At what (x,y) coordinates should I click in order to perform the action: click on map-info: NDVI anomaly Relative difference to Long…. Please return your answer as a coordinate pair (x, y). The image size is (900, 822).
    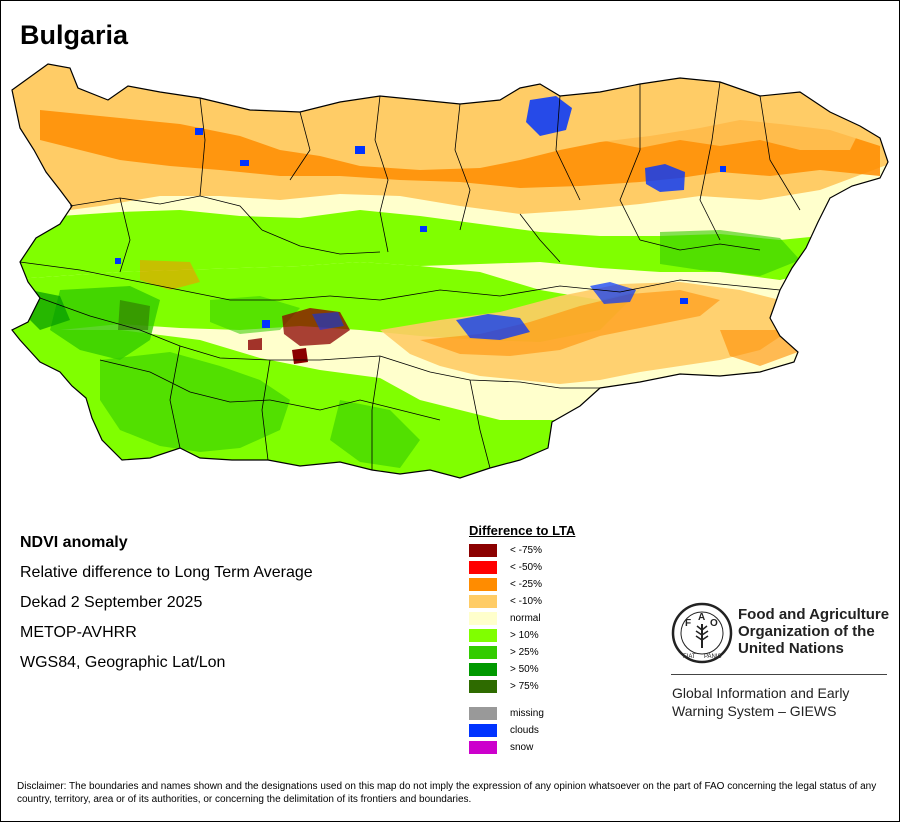
    Looking at the image, I should click on (166, 603).